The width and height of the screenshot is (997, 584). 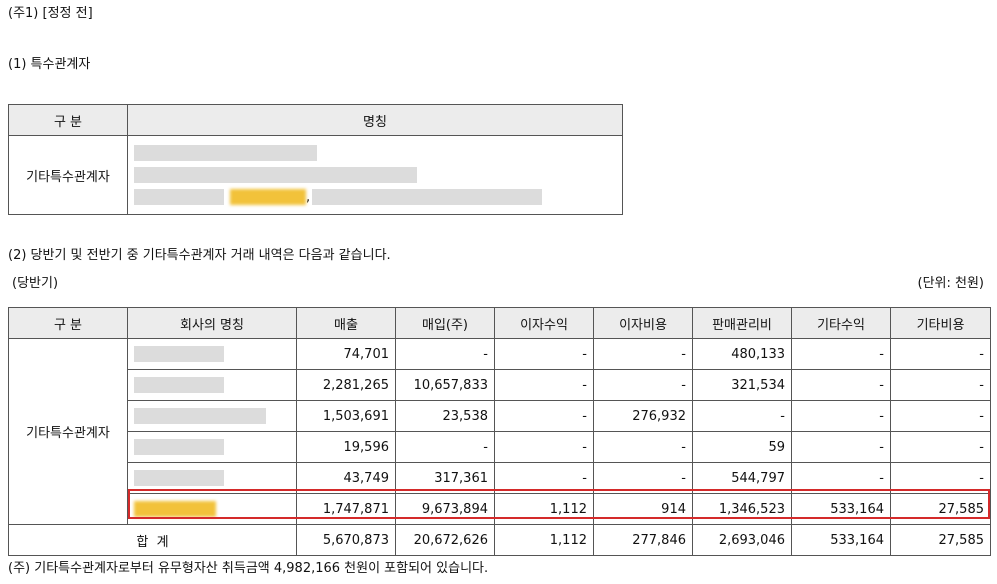 I want to click on table-row: 1,503,691 23,538 - 276,932 - - -, so click(x=500, y=416).